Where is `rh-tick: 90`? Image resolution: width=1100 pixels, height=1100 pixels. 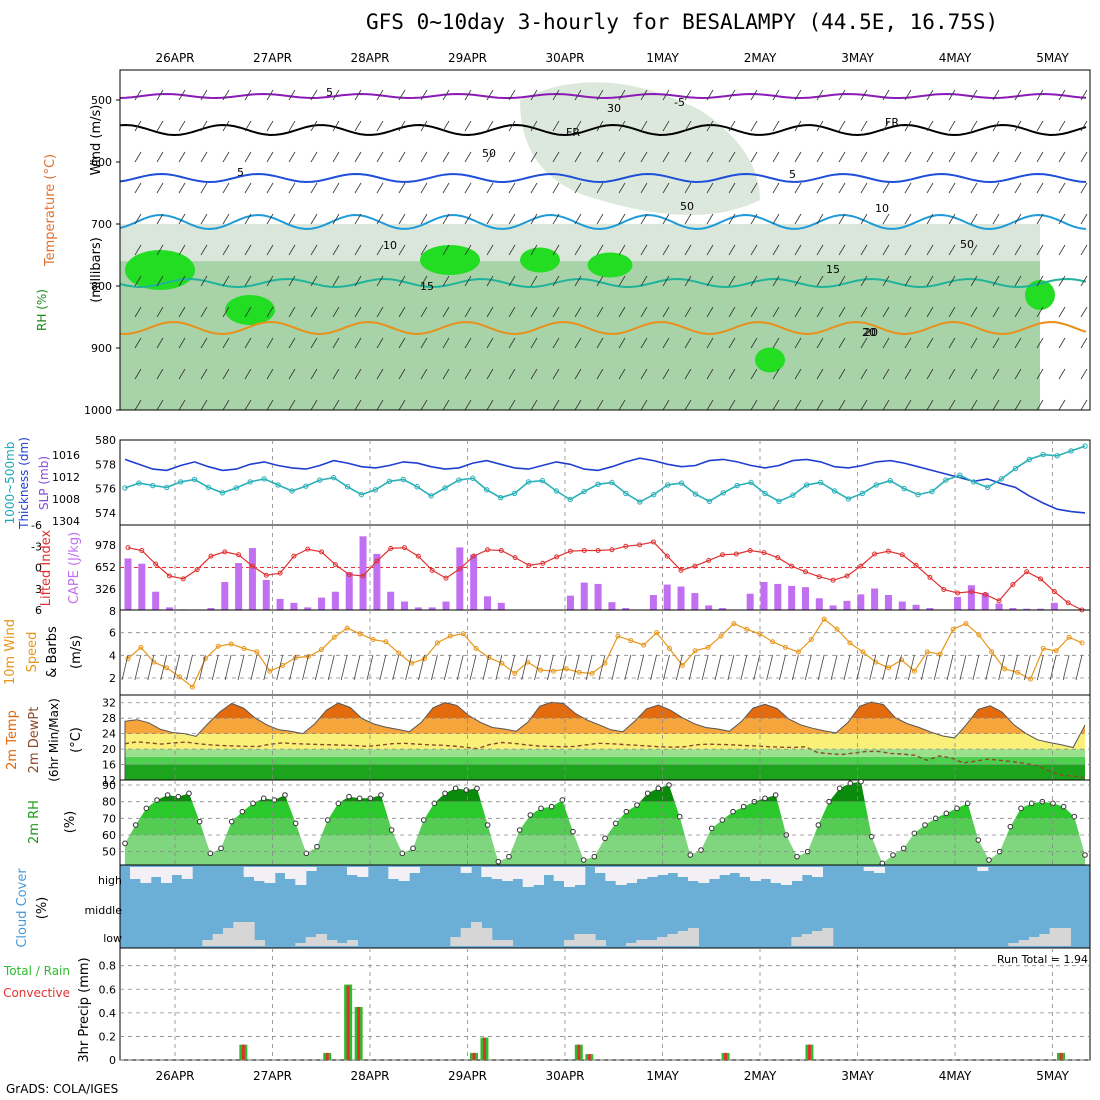
rh-tick: 90 is located at coordinates (109, 785).